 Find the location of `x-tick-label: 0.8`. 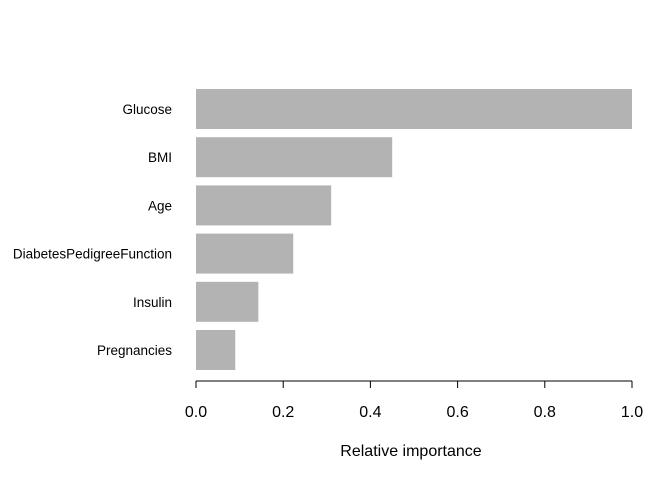

x-tick-label: 0.8 is located at coordinates (545, 412).